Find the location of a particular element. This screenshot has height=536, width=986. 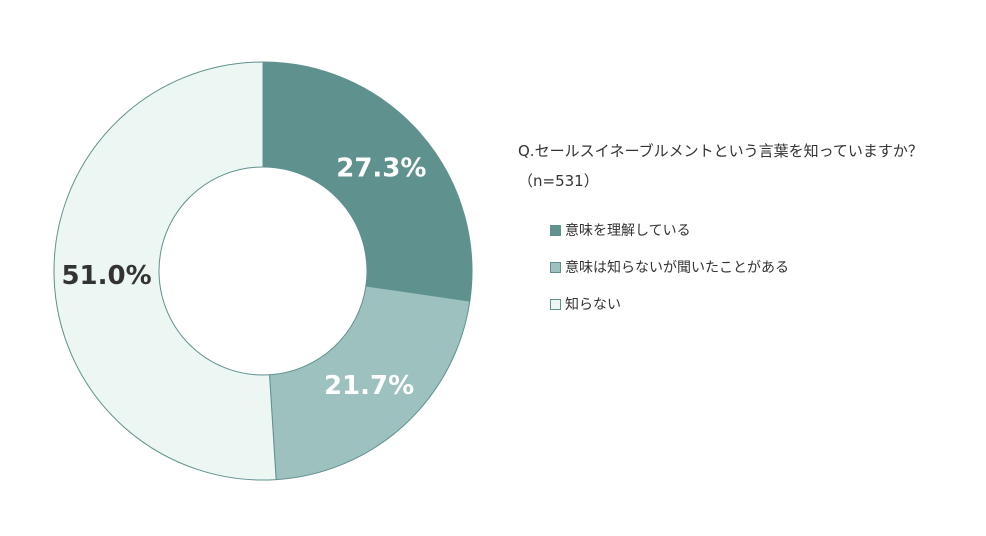

slice-understand is located at coordinates (367, 181).